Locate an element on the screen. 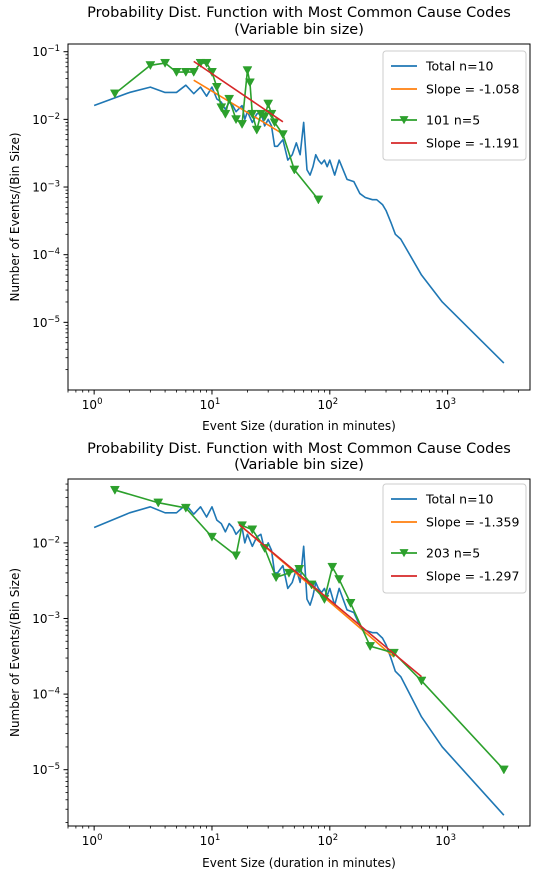  legend-item: Slope = -1.297 is located at coordinates (455, 576).